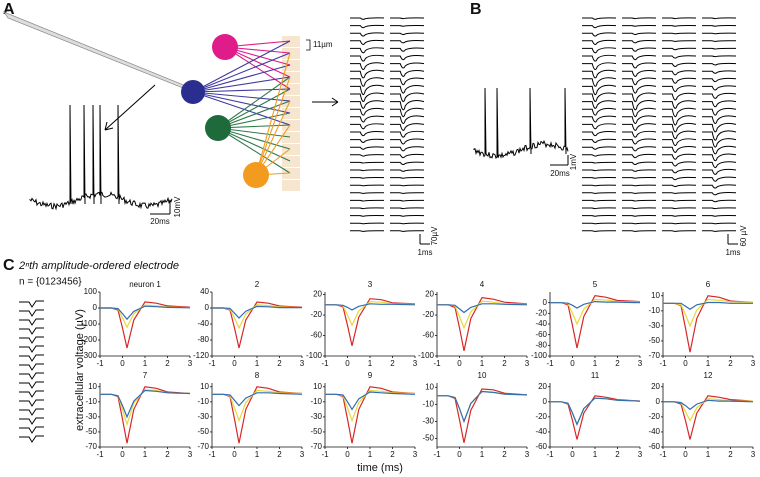 The width and height of the screenshot is (760, 477). What do you see at coordinates (743, 236) in the screenshot?
I see `scale-label: 60 µV` at bounding box center [743, 236].